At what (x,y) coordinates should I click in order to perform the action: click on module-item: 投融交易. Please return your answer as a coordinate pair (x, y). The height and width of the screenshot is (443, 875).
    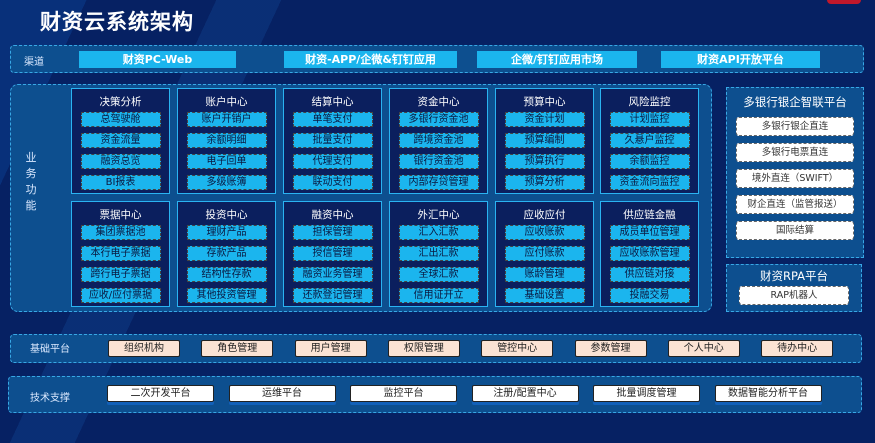
    Looking at the image, I should click on (649, 295).